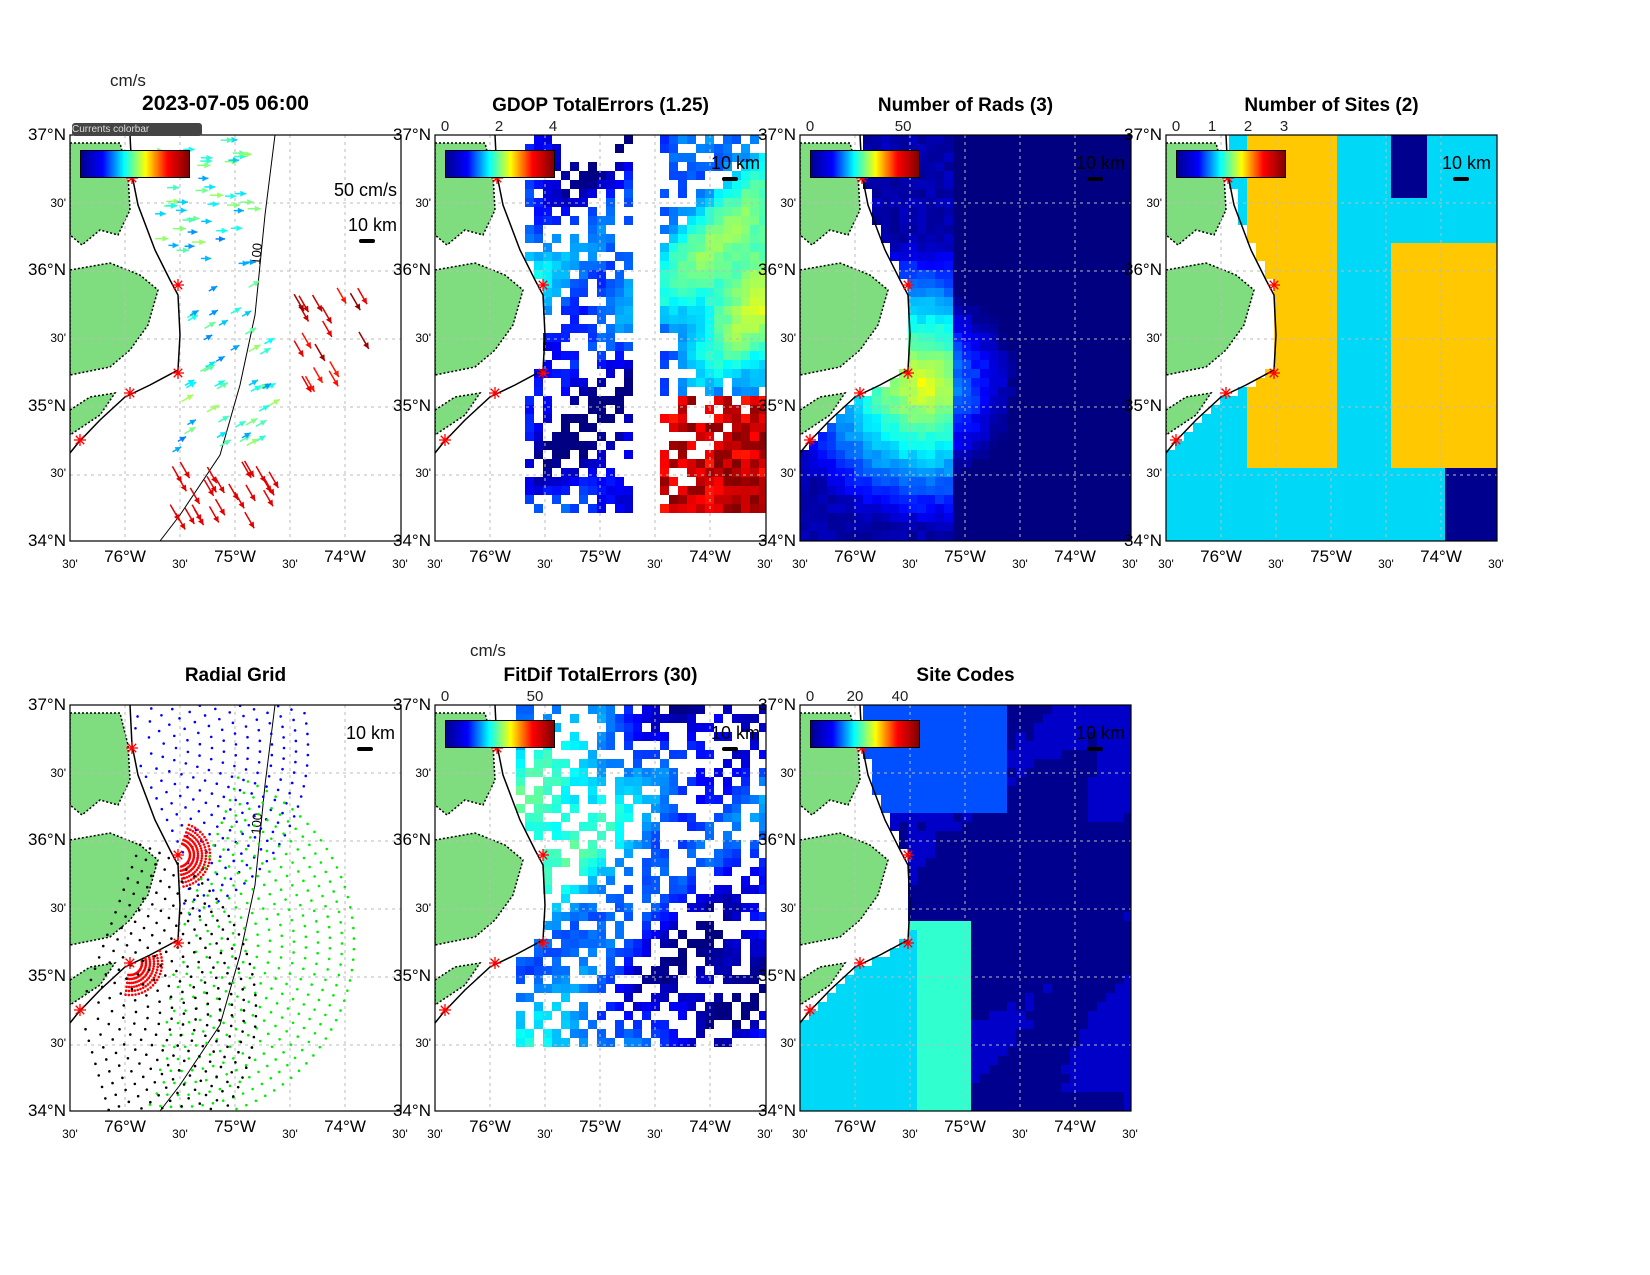  What do you see at coordinates (47, 540) in the screenshot?
I see `y-tick-label: 34°N` at bounding box center [47, 540].